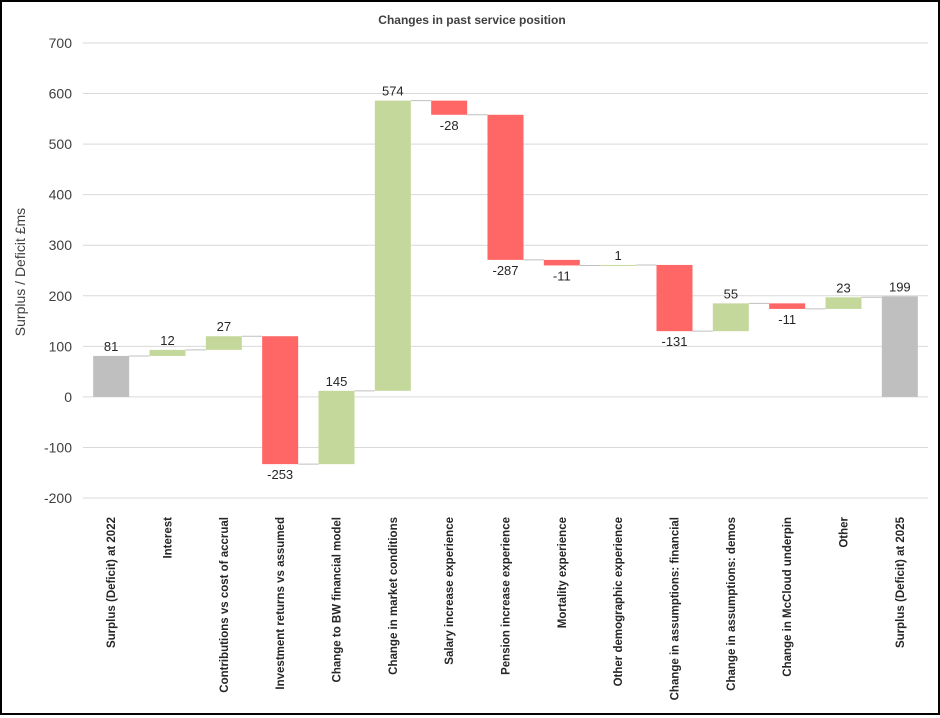 The width and height of the screenshot is (940, 718). I want to click on category-label: Change in assumptions: demos, so click(732, 604).